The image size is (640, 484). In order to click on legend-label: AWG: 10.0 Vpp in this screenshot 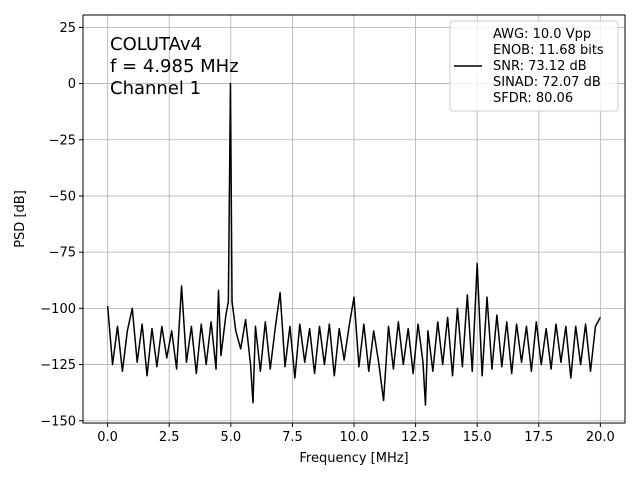, I will do `click(542, 34)`.